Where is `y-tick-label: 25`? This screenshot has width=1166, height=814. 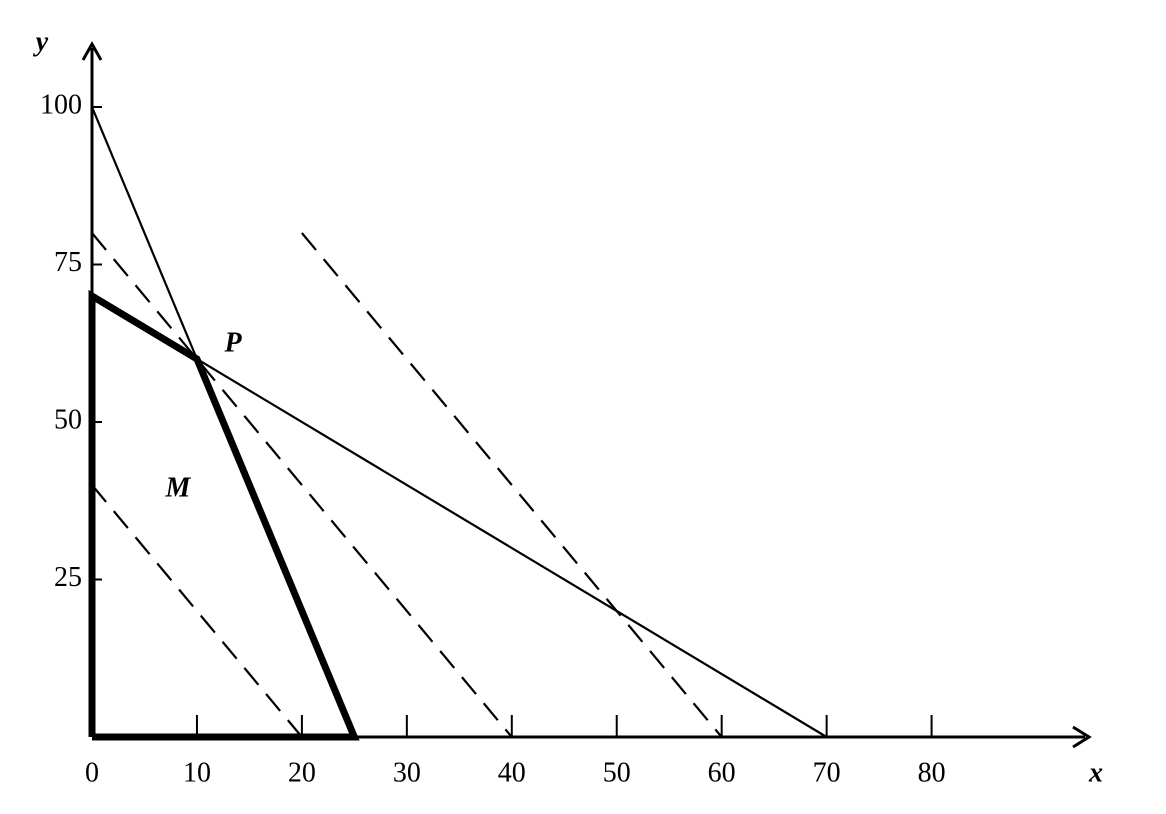
y-tick-label: 25 is located at coordinates (68, 577).